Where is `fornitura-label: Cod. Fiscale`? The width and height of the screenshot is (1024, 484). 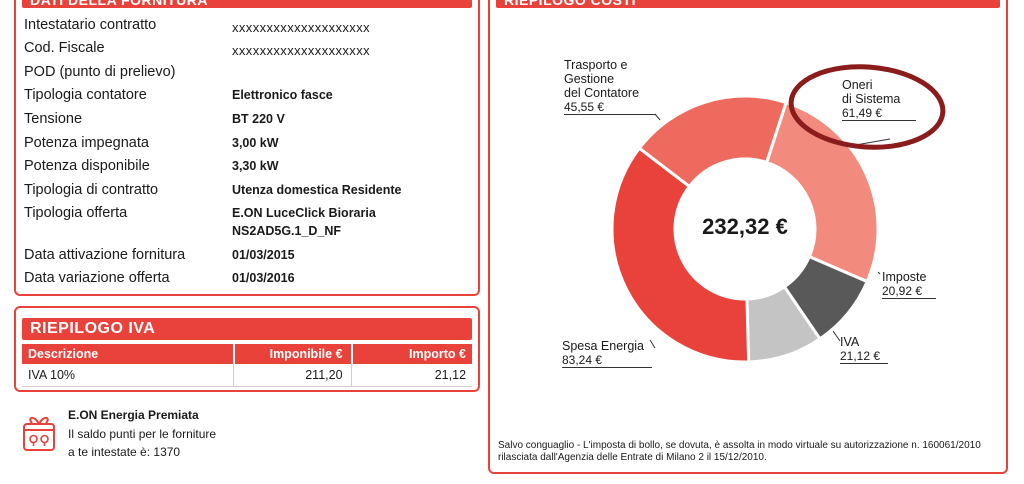
fornitura-label: Cod. Fiscale is located at coordinates (64, 48).